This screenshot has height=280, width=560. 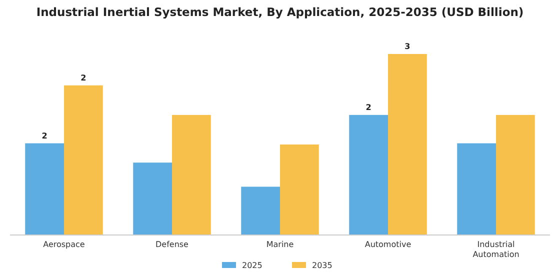 I want to click on x-tick-label: Marine, so click(x=280, y=244).